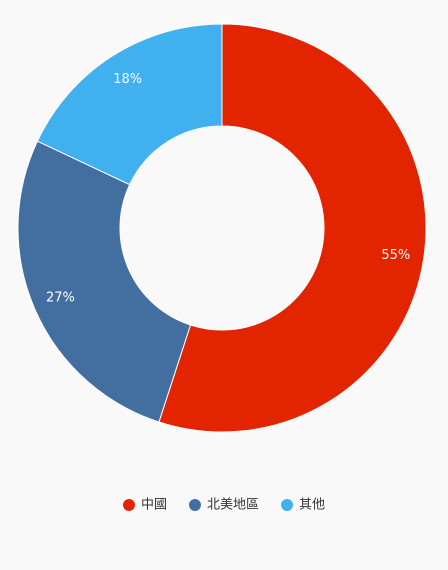  I want to click on legend-label: 中國, so click(154, 505).